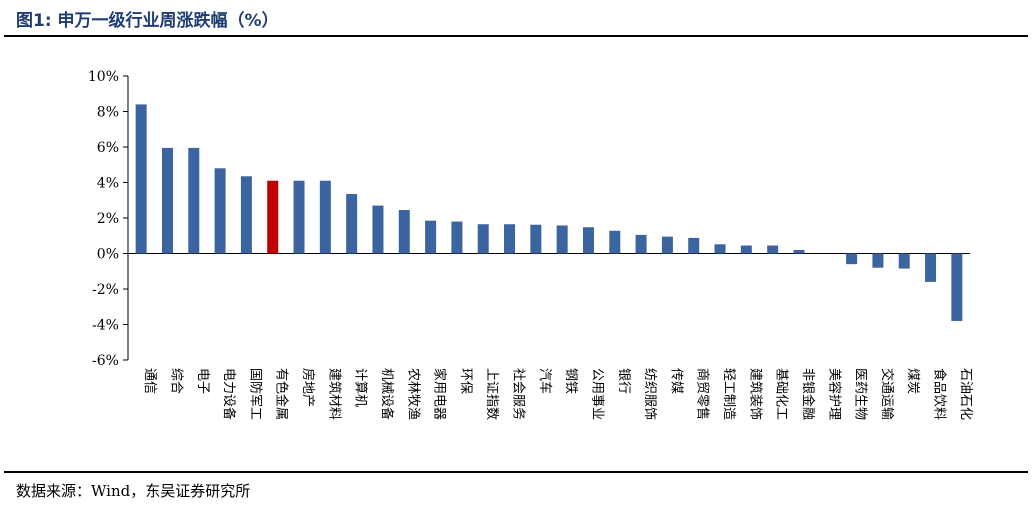 The height and width of the screenshot is (505, 1032). What do you see at coordinates (940, 394) in the screenshot?
I see `category-label: 食品饮料` at bounding box center [940, 394].